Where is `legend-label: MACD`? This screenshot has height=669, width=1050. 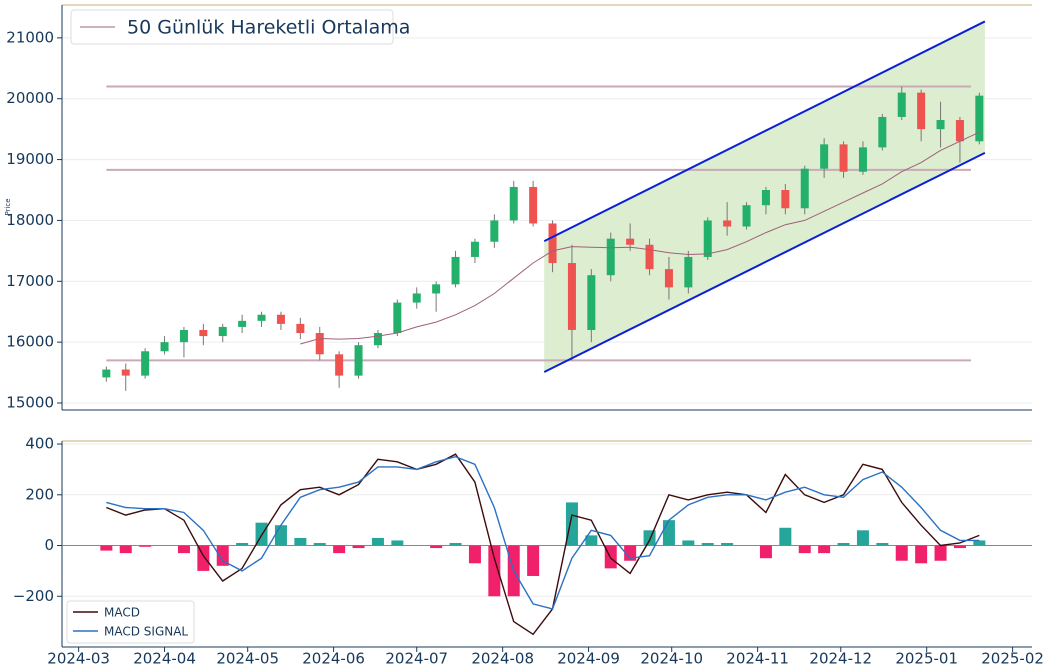 legend-label: MACD is located at coordinates (122, 613).